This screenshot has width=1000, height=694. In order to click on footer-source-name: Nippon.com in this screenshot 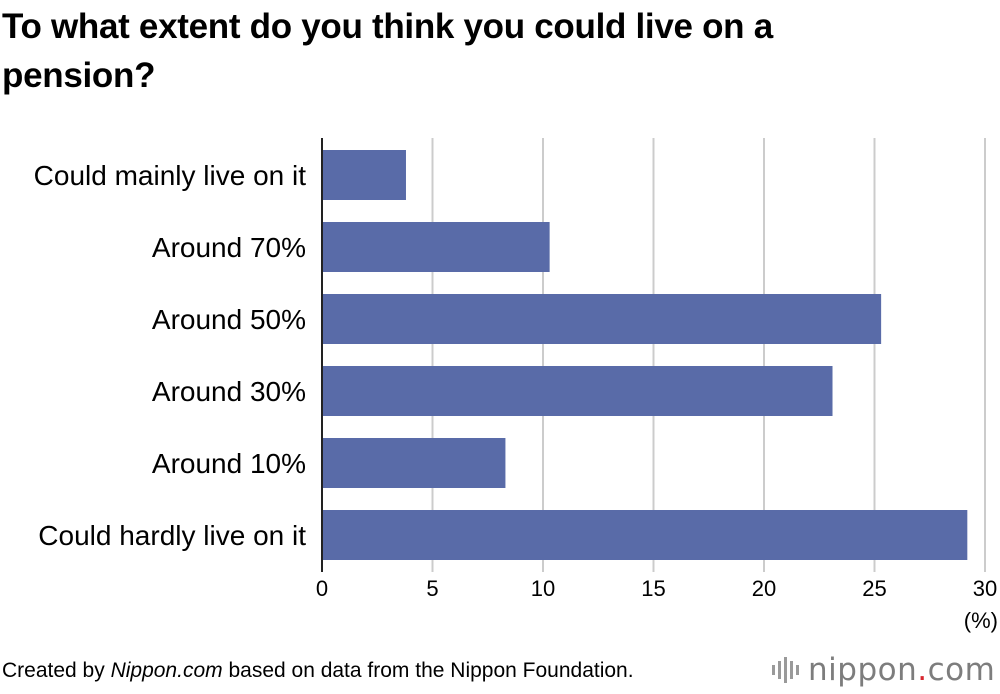, I will do `click(166, 670)`.